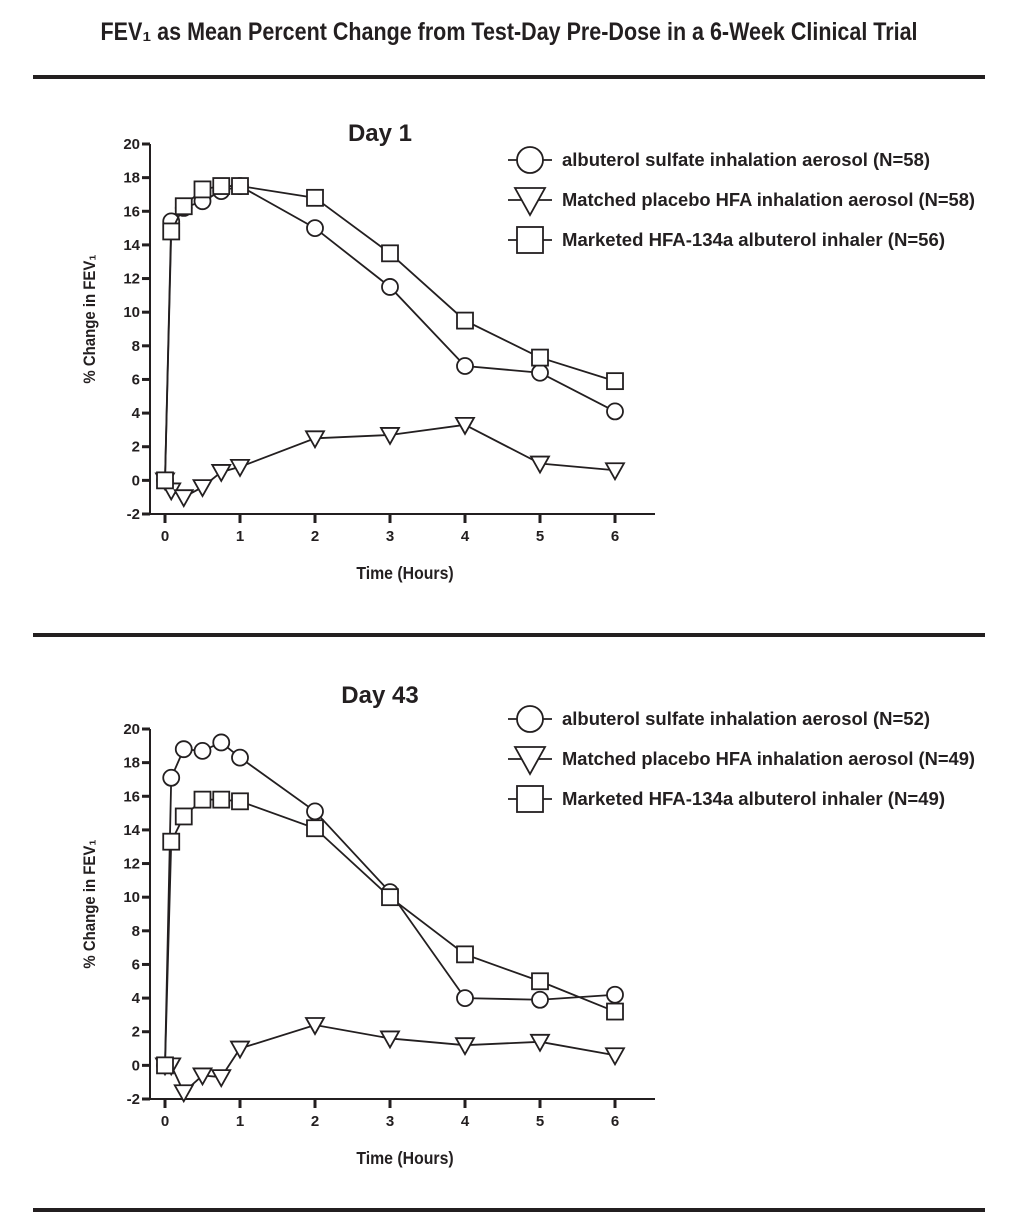 The image size is (1018, 1222). Describe the element at coordinates (509, 1210) in the screenshot. I see `divider-bottom` at that location.